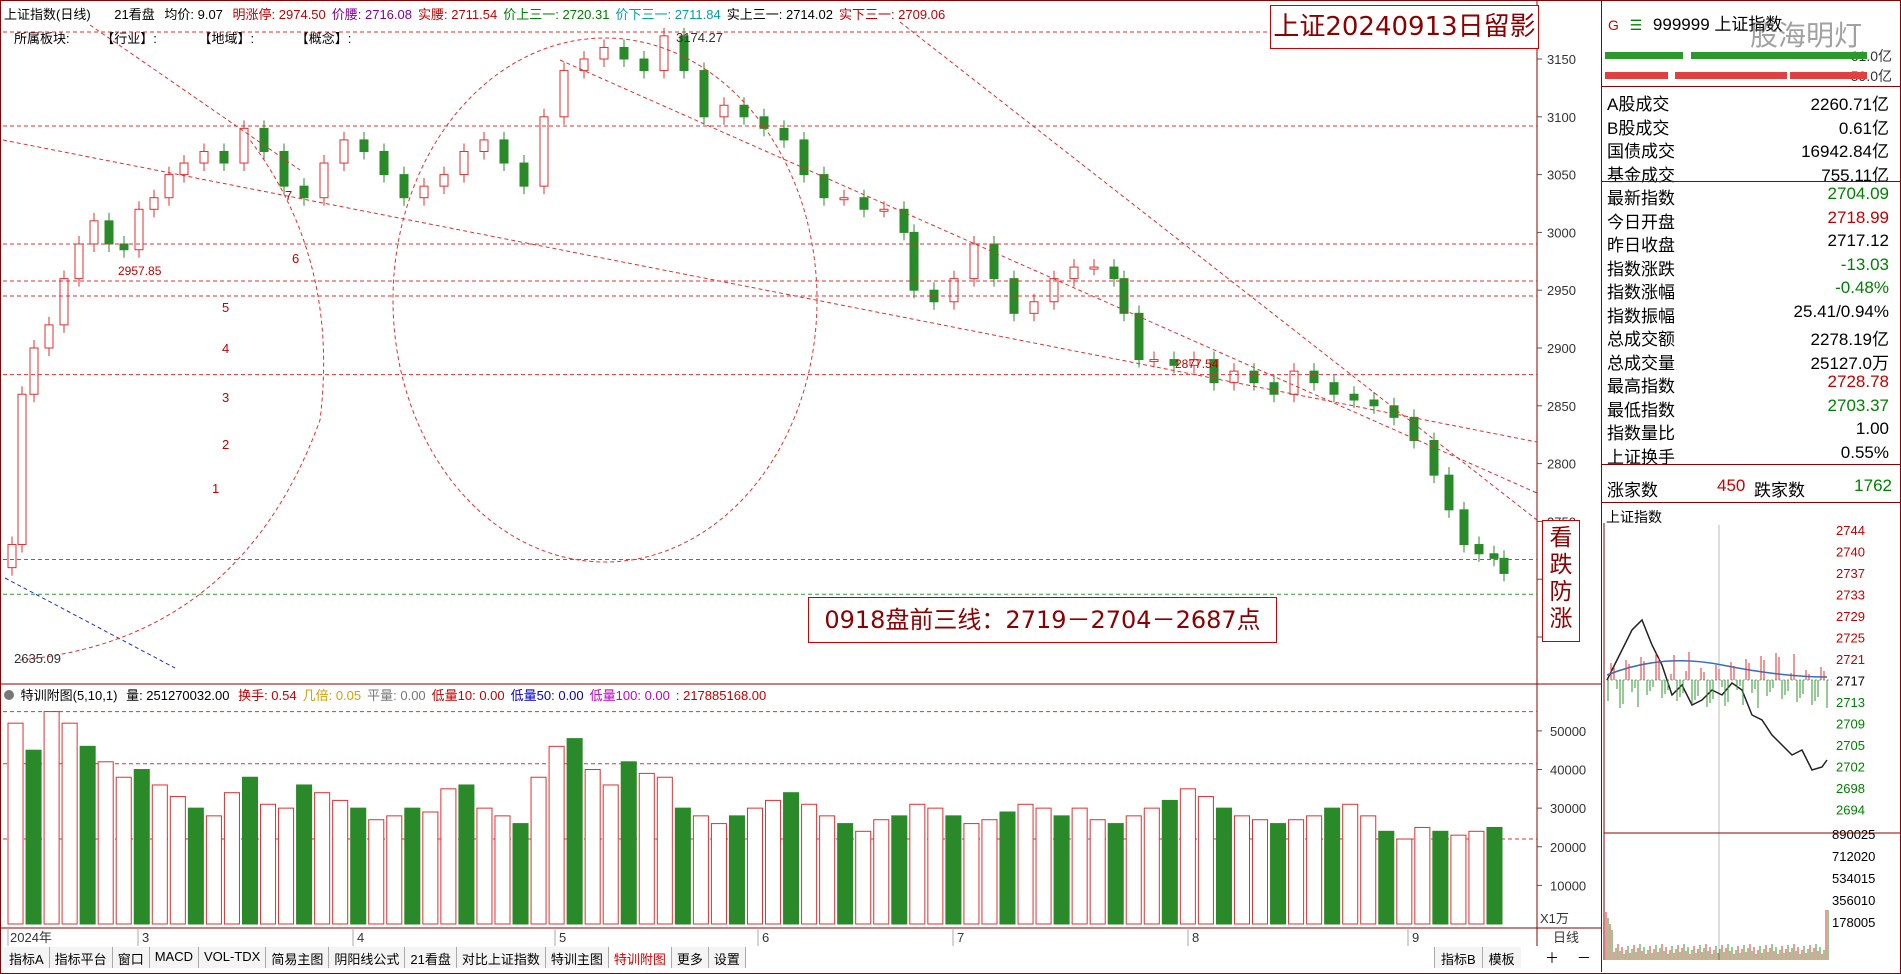  What do you see at coordinates (1561, 117) in the screenshot?
I see `price-tick-3100: 3100` at bounding box center [1561, 117].